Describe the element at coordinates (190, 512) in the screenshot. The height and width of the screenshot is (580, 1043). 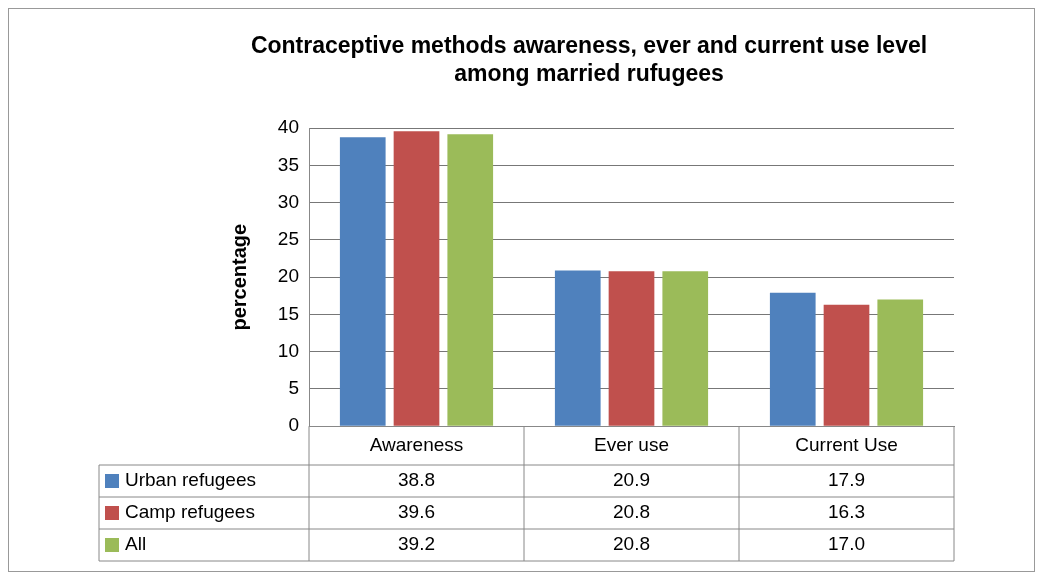
I see `legend-label: Camp refugees` at that location.